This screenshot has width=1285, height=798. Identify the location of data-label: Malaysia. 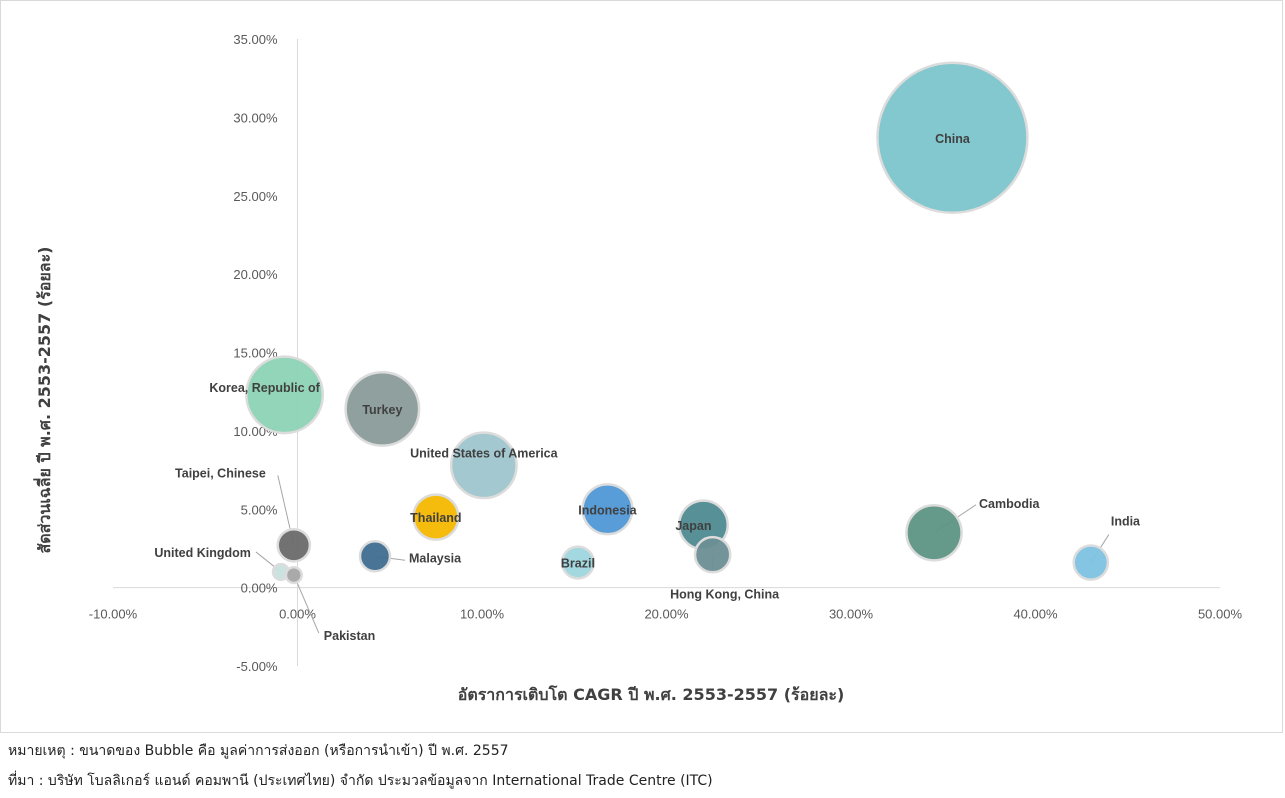
(435, 558).